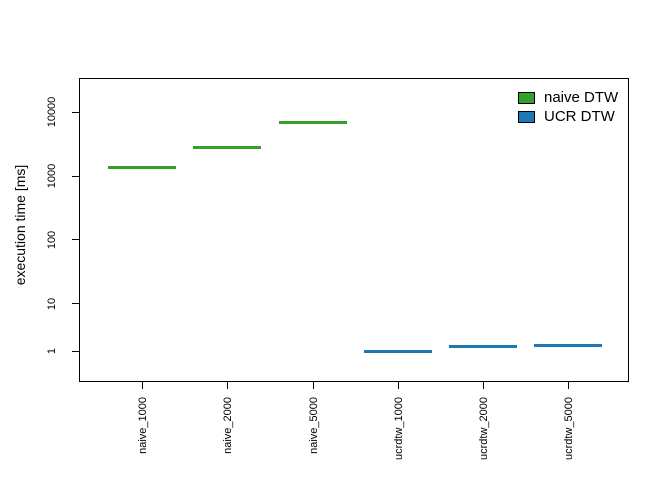 The width and height of the screenshot is (672, 480). I want to click on x-tick-label-ucrdtw_2000: ucrdtw_2000, so click(483, 428).